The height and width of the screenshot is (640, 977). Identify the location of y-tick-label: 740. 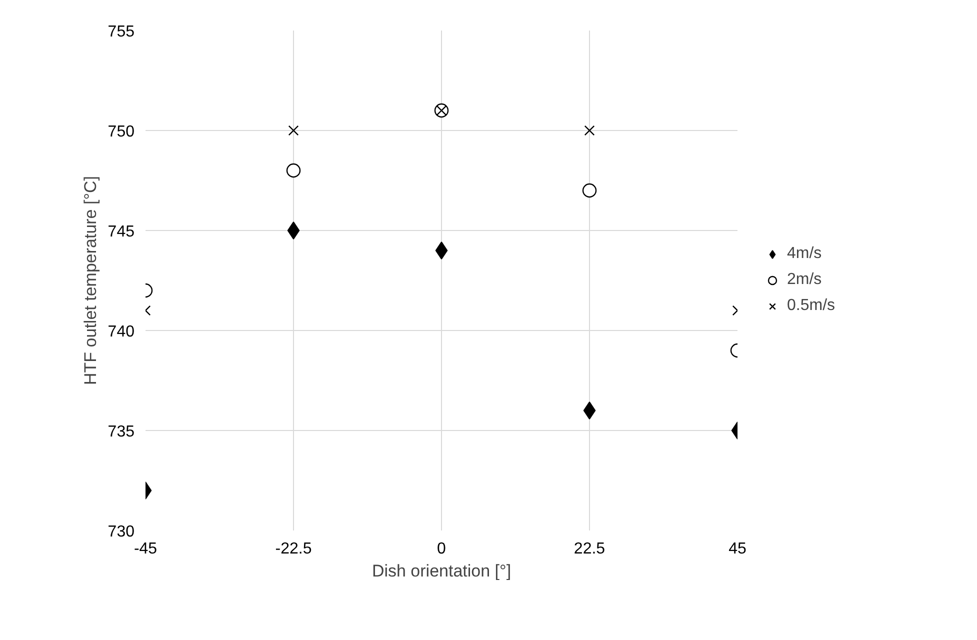
(121, 332).